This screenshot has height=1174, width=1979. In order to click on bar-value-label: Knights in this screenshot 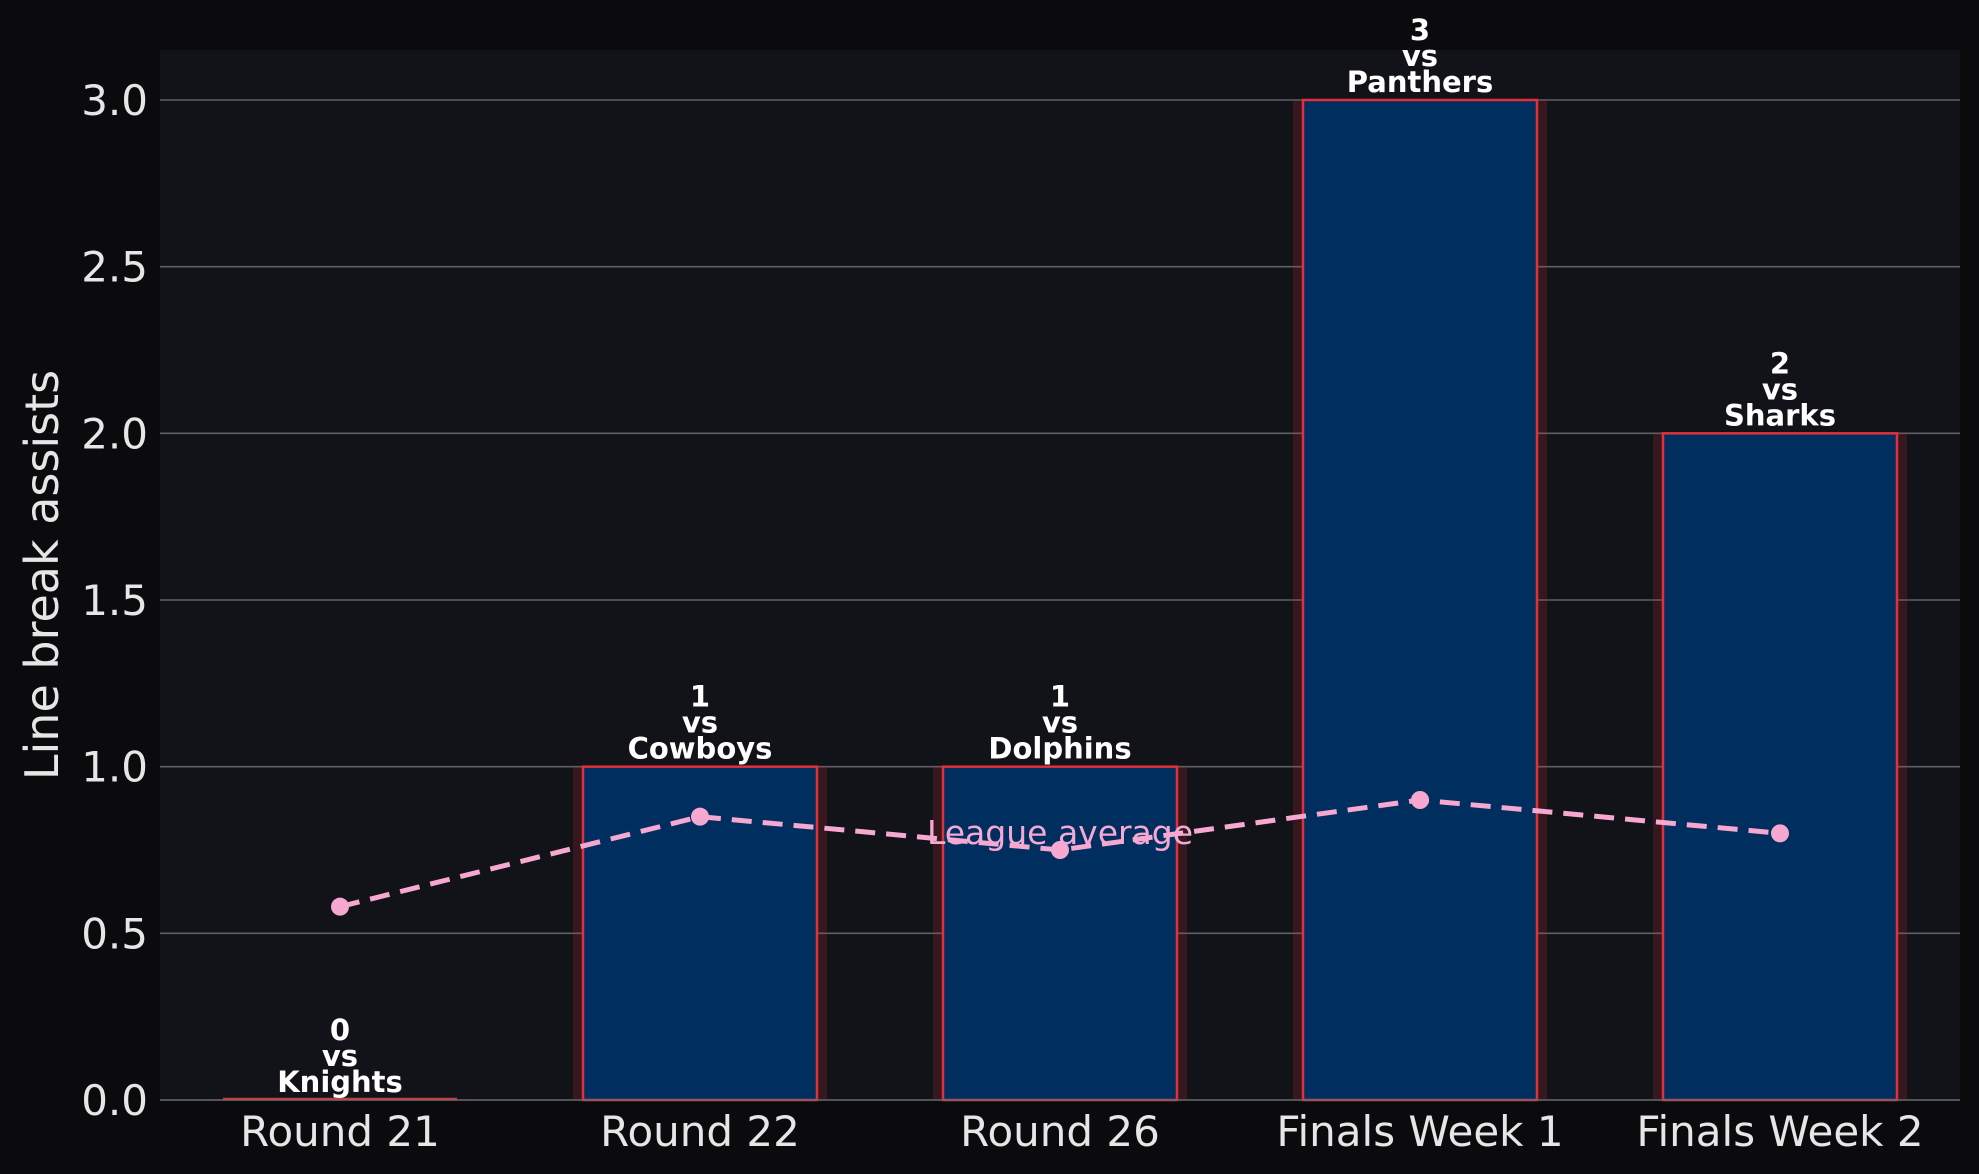, I will do `click(340, 1082)`.